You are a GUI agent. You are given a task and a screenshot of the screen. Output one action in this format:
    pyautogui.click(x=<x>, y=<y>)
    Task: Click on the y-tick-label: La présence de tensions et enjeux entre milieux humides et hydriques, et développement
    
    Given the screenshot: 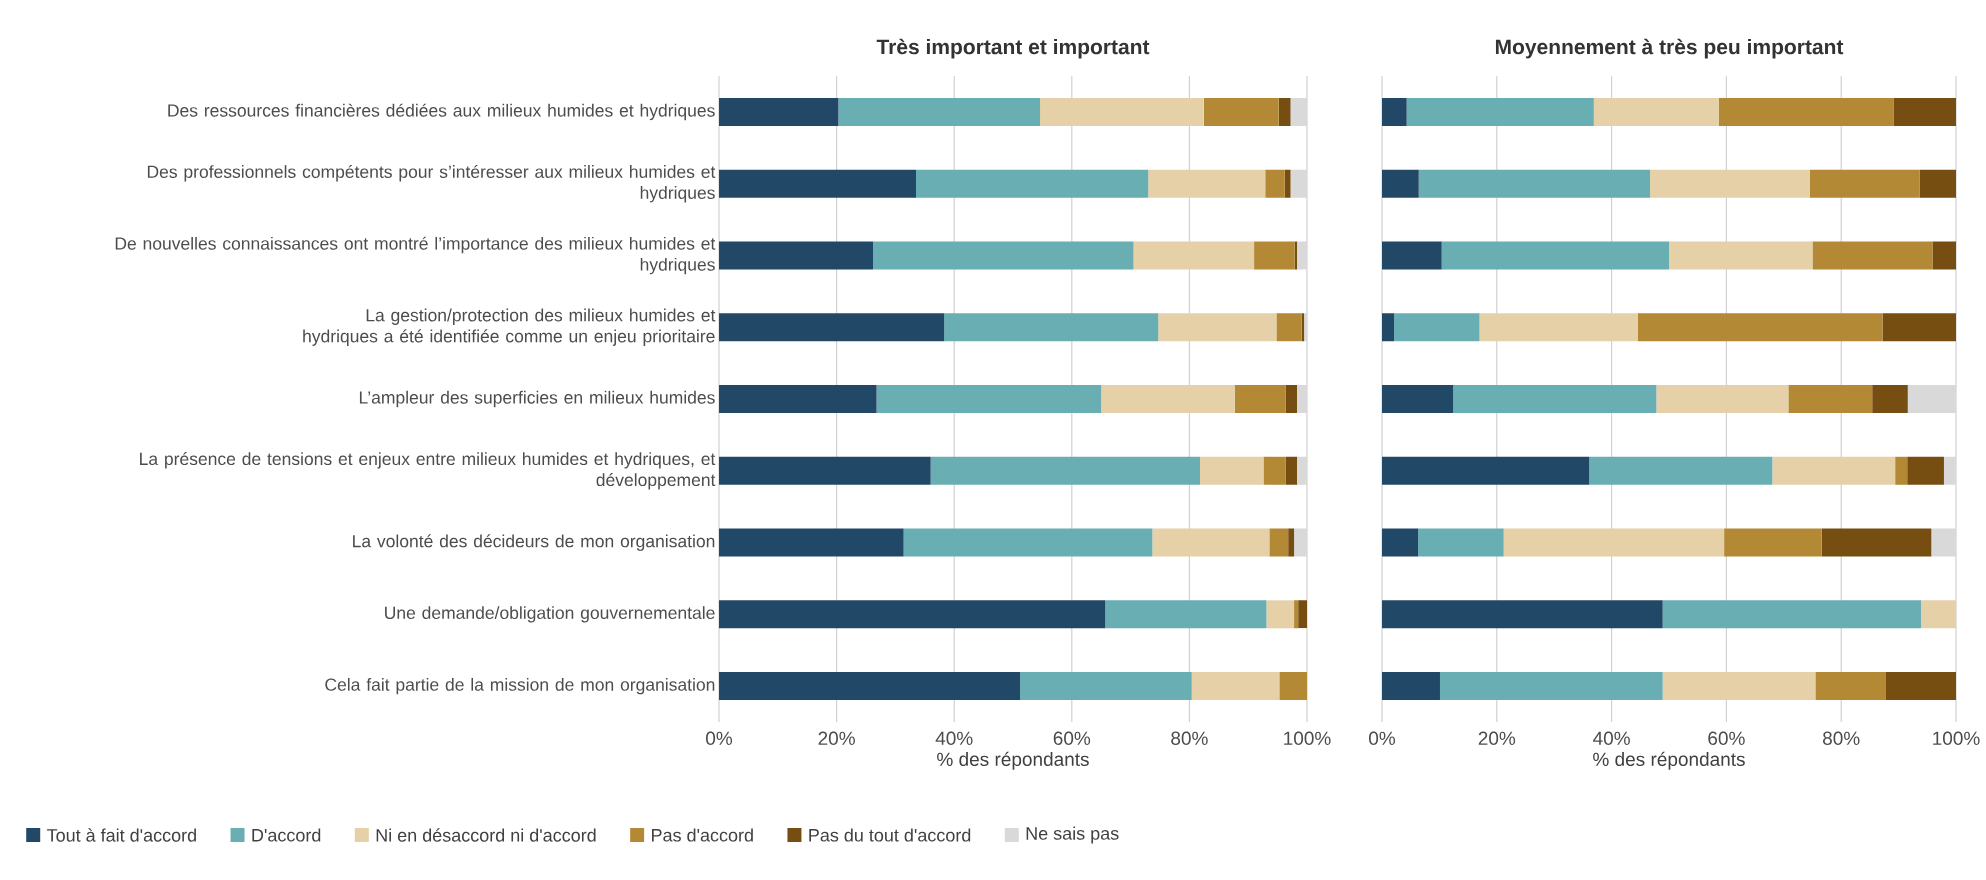 What is the action you would take?
    pyautogui.click(x=428, y=471)
    